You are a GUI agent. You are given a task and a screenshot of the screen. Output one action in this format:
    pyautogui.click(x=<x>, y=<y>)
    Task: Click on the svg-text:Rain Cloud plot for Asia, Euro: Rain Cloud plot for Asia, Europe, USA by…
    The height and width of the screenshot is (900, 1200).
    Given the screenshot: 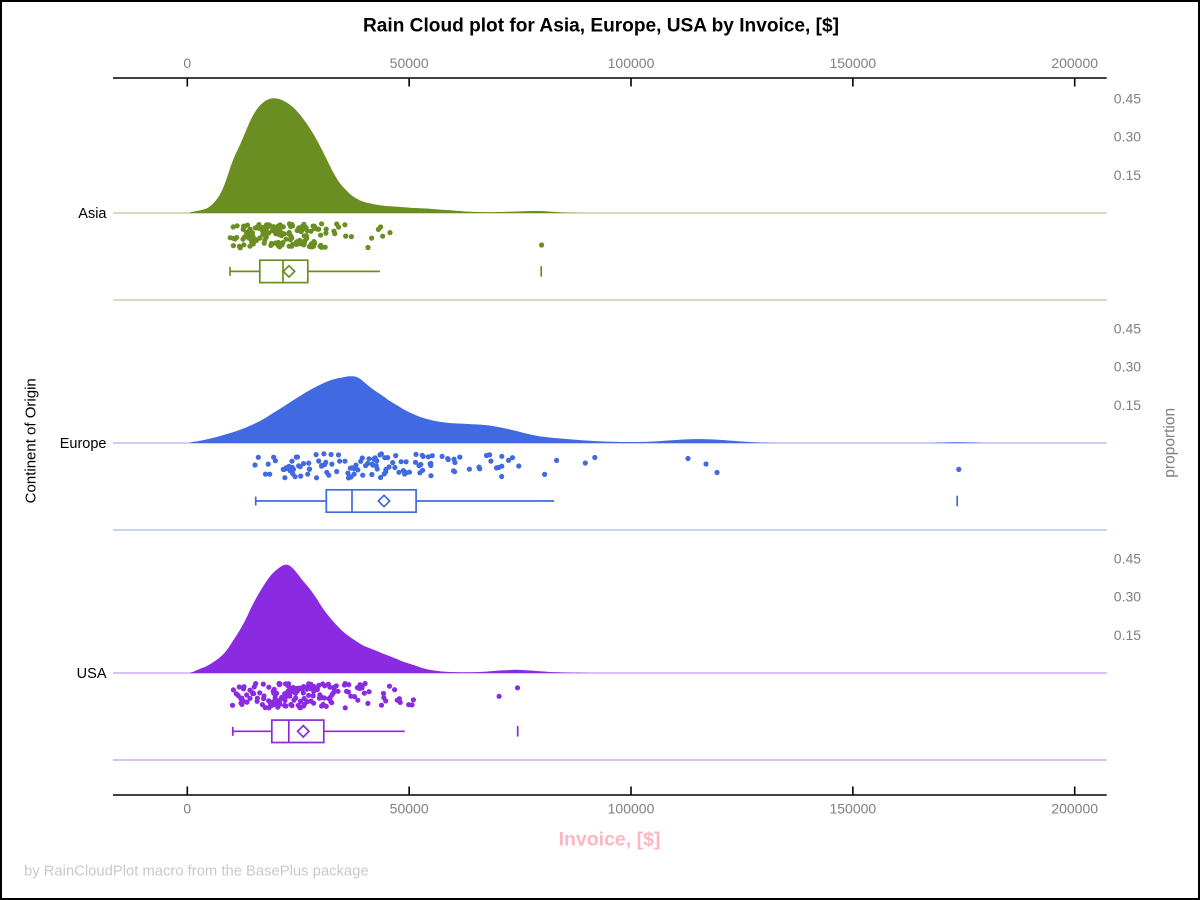 What is the action you would take?
    pyautogui.click(x=601, y=25)
    